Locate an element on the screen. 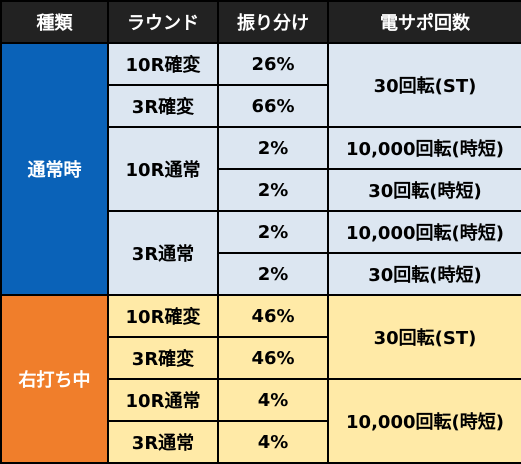  share-cell: 66% is located at coordinates (273, 106).